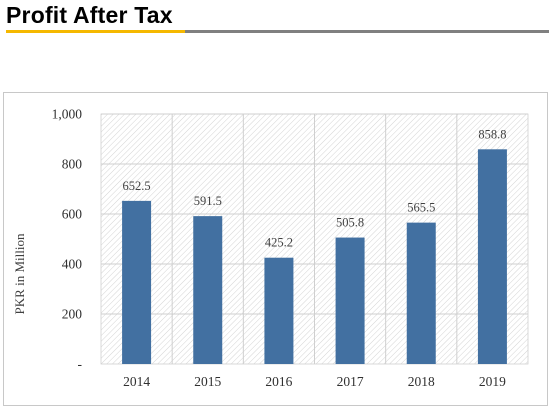  I want to click on data-label-2015: 591.5, so click(208, 201).